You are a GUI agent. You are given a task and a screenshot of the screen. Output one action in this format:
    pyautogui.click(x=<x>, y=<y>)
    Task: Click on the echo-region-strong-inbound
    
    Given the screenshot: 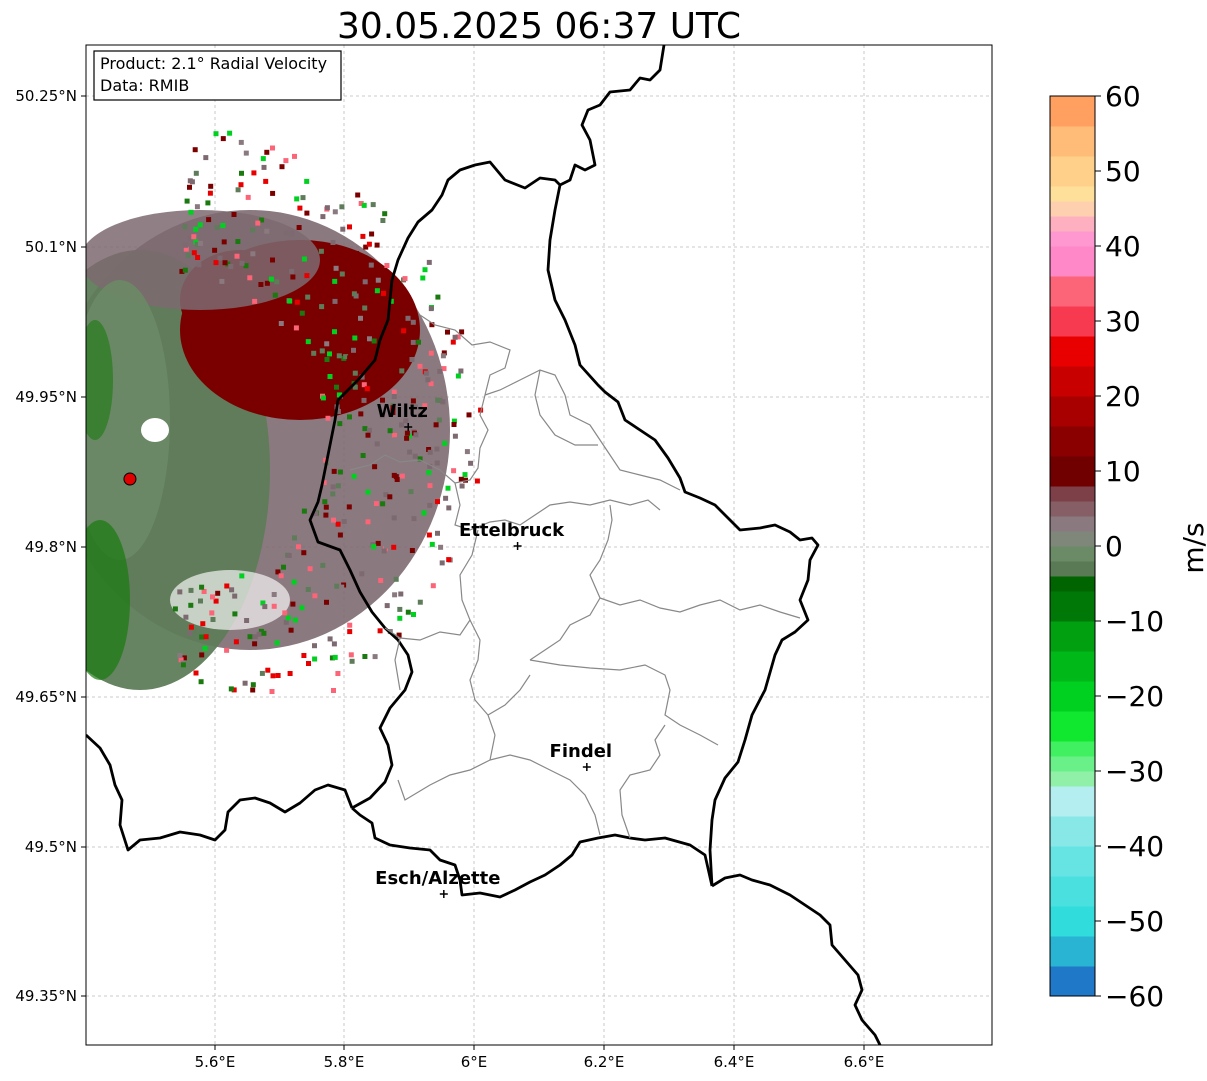 What is the action you would take?
    pyautogui.click(x=108, y=600)
    